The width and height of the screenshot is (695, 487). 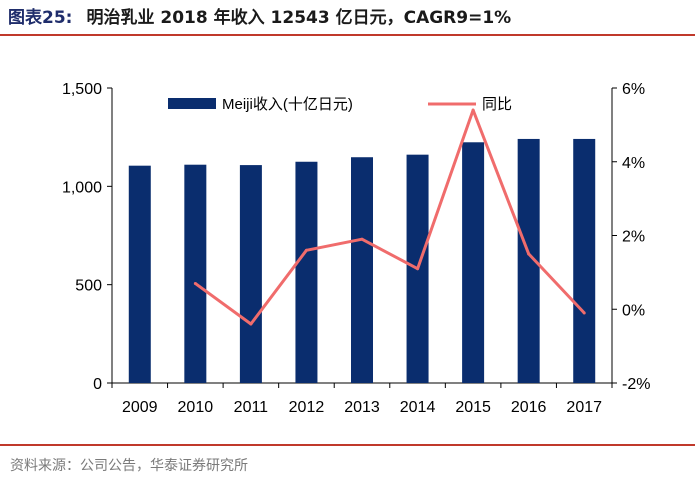 What do you see at coordinates (633, 163) in the screenshot?
I see `y-right-tick-label: 4%` at bounding box center [633, 163].